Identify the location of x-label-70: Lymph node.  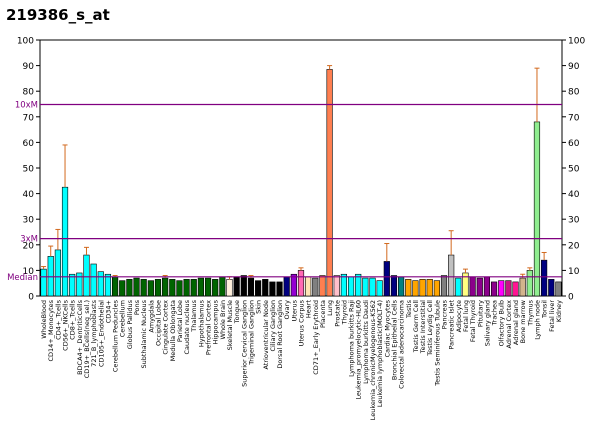
(537, 320).